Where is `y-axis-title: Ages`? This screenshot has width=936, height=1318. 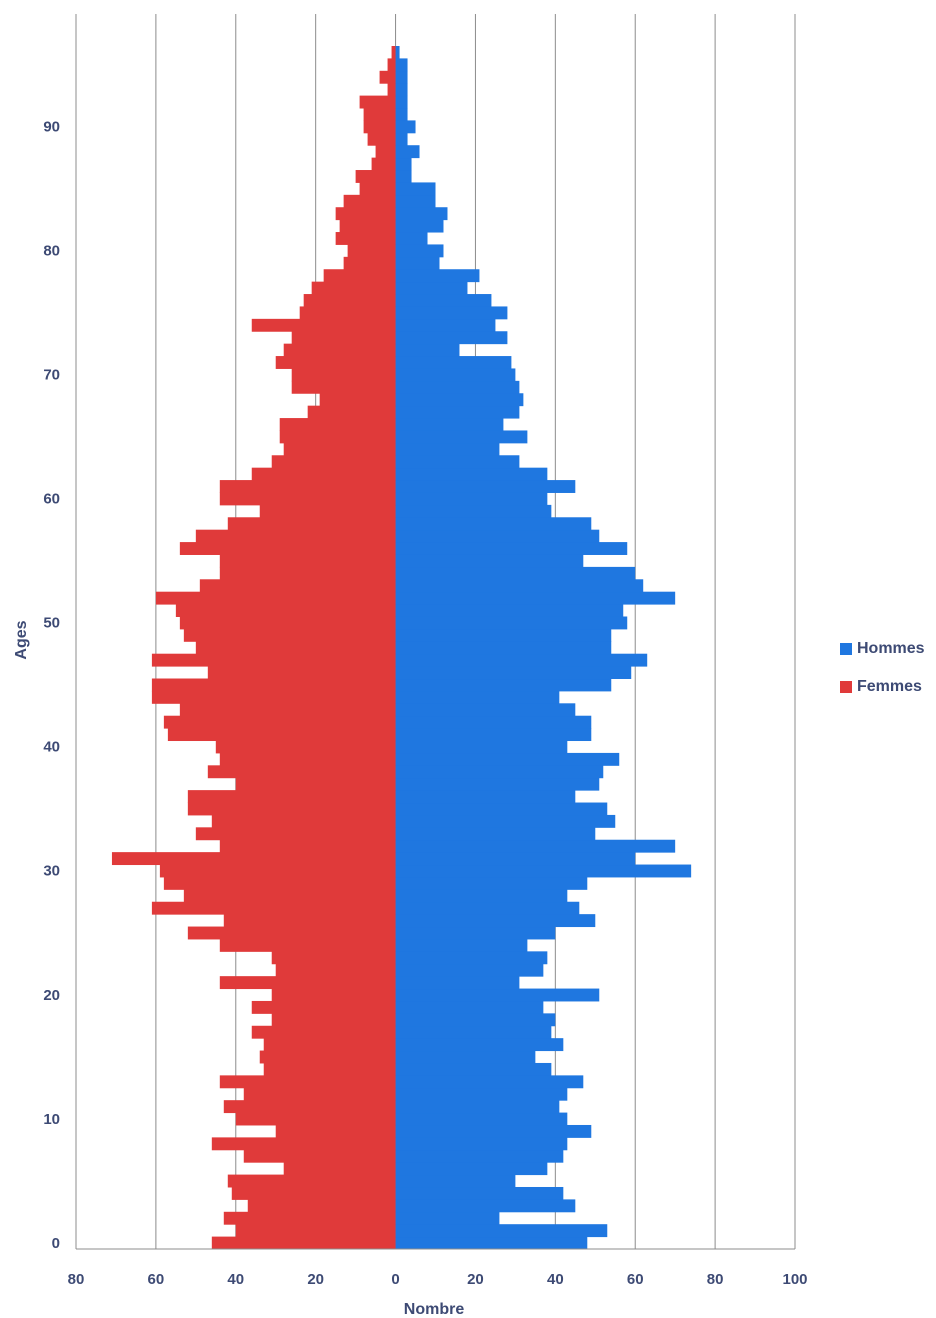 y-axis-title: Ages is located at coordinates (21, 639).